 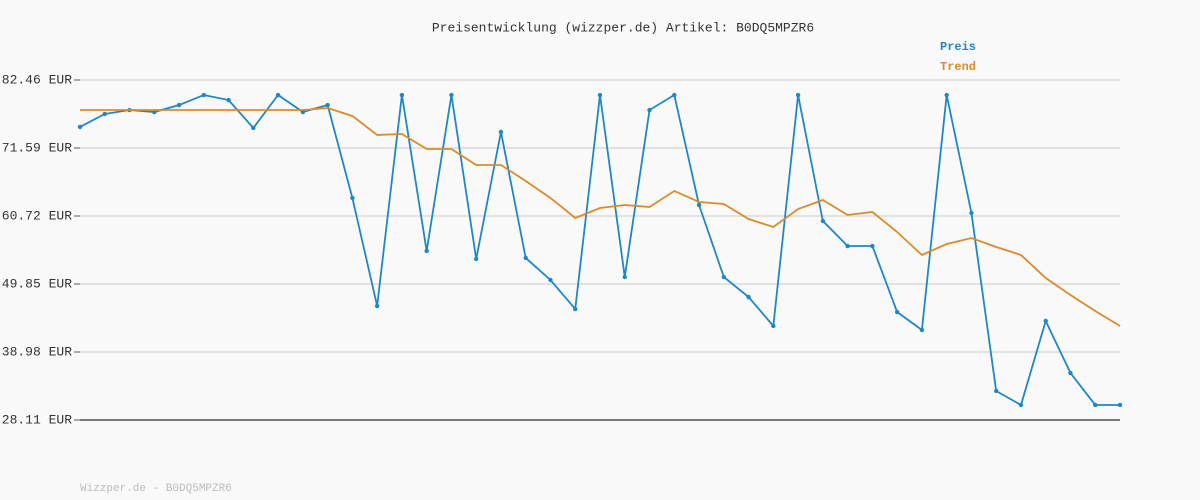 I want to click on y-tick-label: 60.72 EUR, so click(x=37, y=215).